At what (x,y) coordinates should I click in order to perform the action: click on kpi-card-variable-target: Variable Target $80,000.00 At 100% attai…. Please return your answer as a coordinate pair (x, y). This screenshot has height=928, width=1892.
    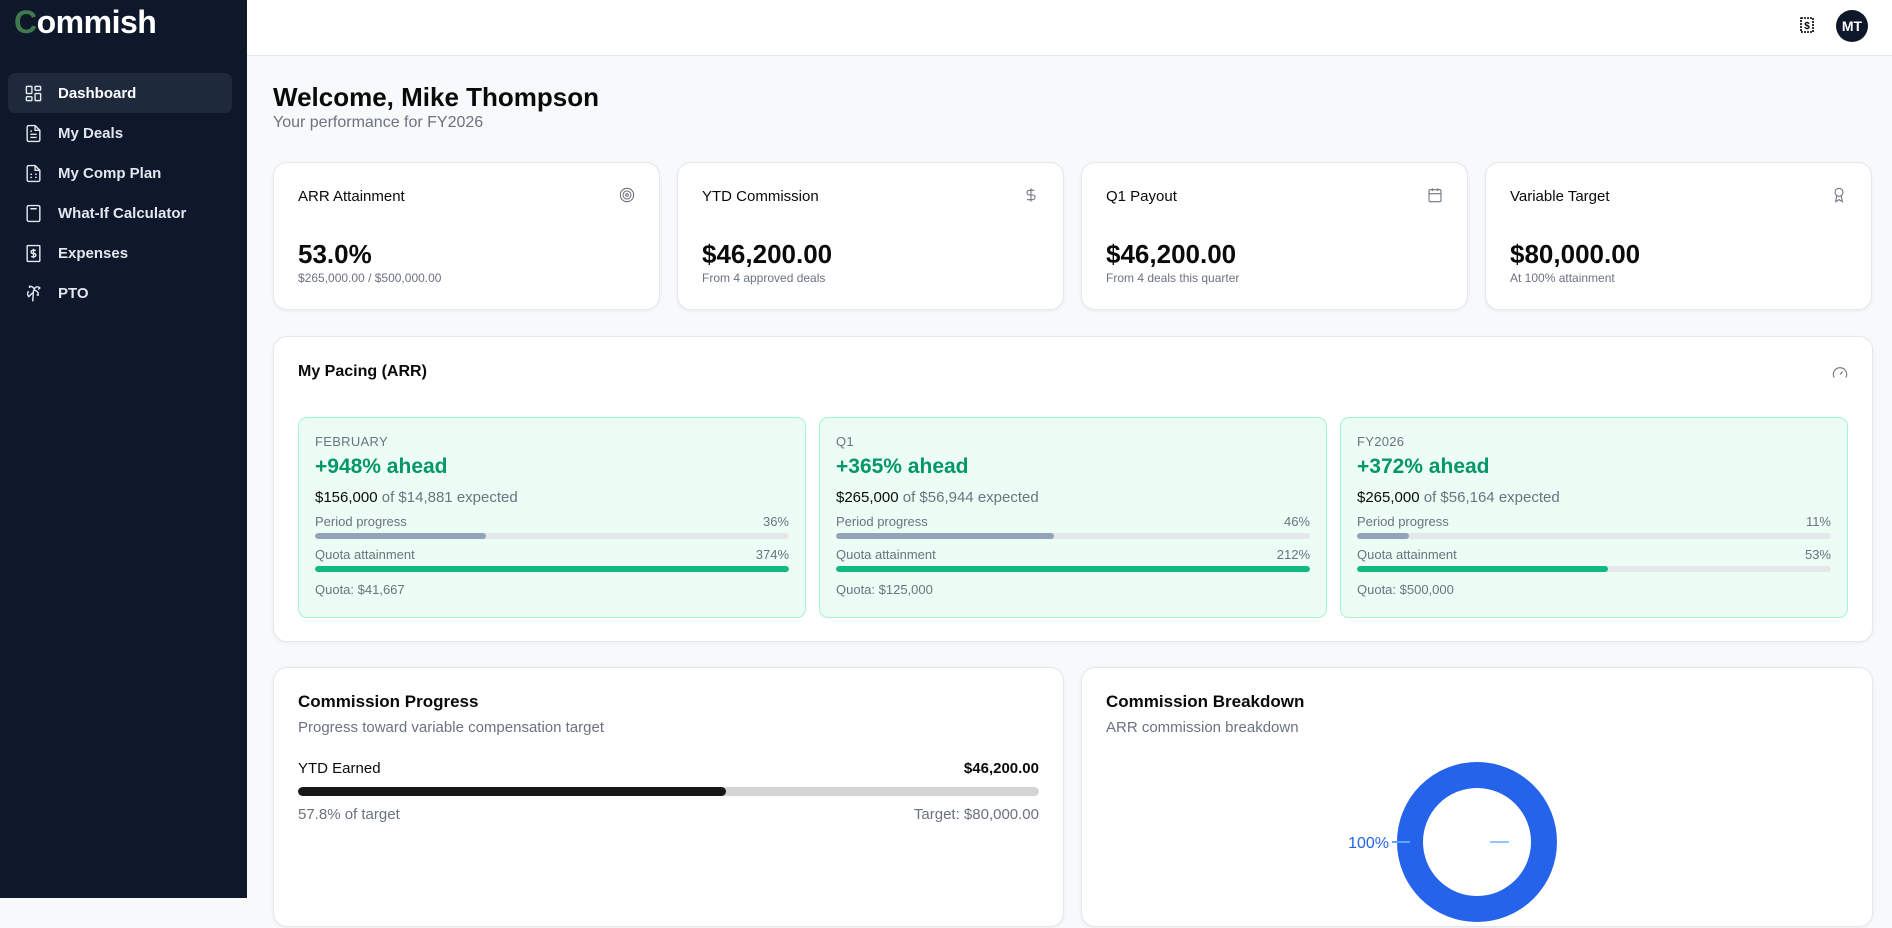
    Looking at the image, I should click on (1678, 236).